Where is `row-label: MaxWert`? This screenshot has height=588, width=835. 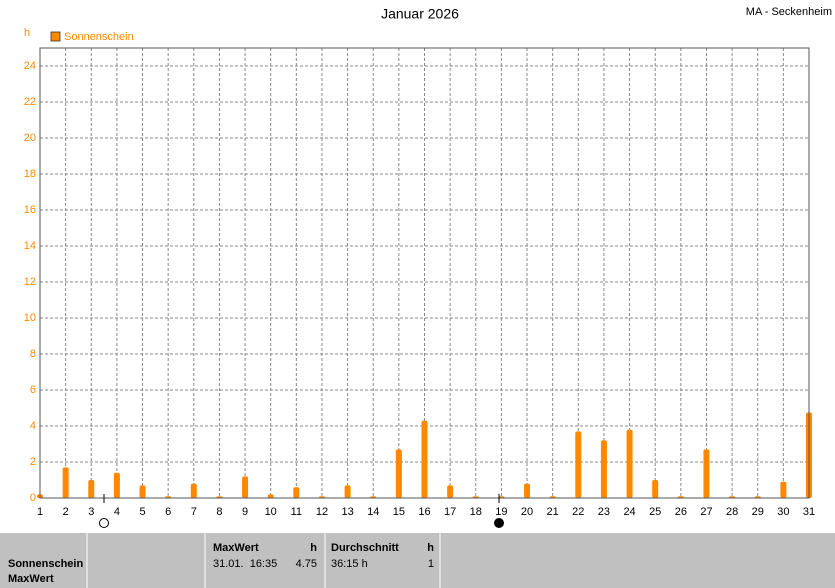
row-label: MaxWert is located at coordinates (31, 579).